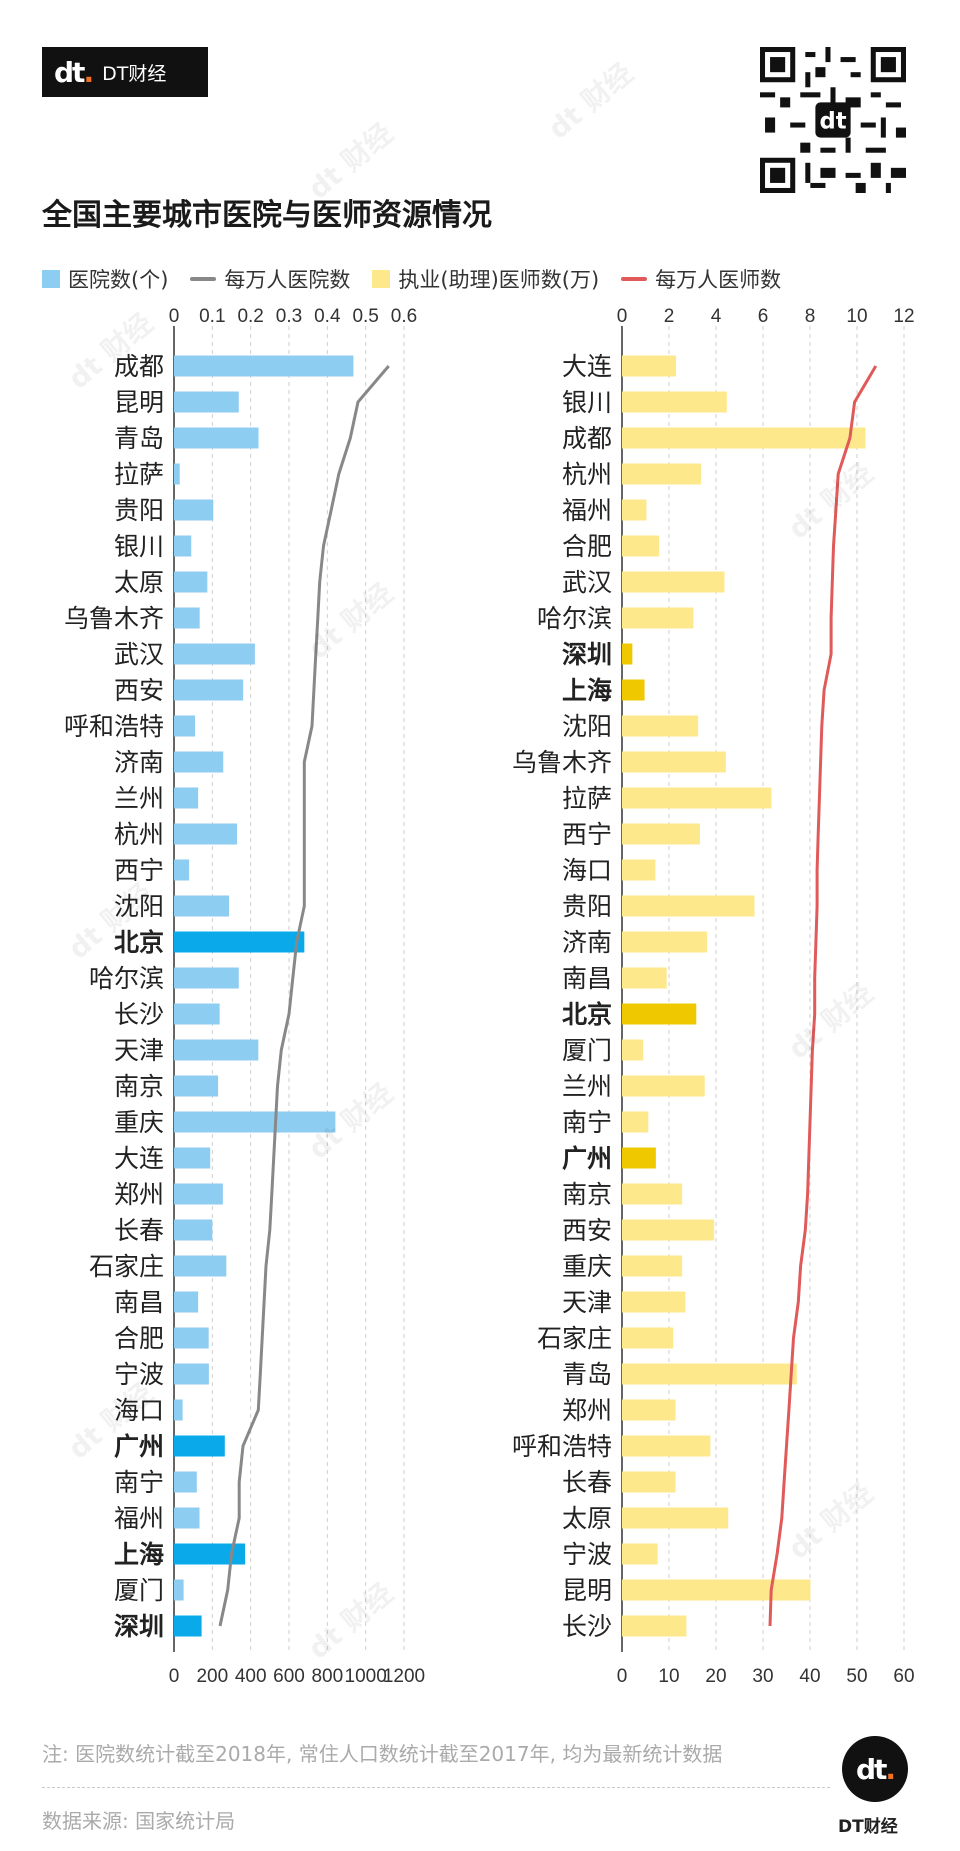 This screenshot has width=960, height=1851. Describe the element at coordinates (587, 870) in the screenshot. I see `right-category-label: 海口` at that location.